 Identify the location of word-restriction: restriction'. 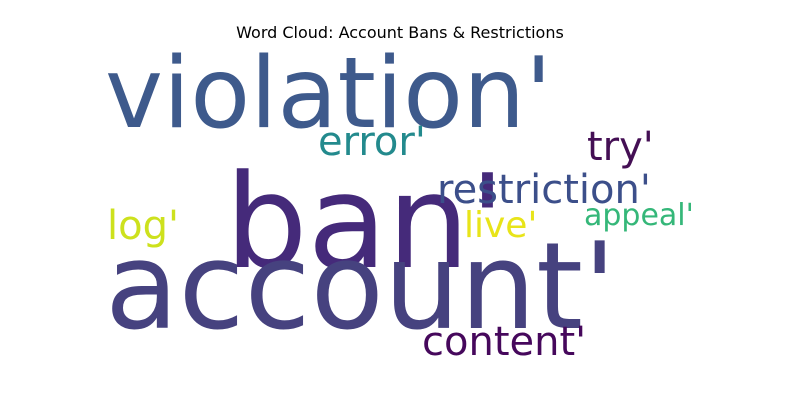
(544, 190).